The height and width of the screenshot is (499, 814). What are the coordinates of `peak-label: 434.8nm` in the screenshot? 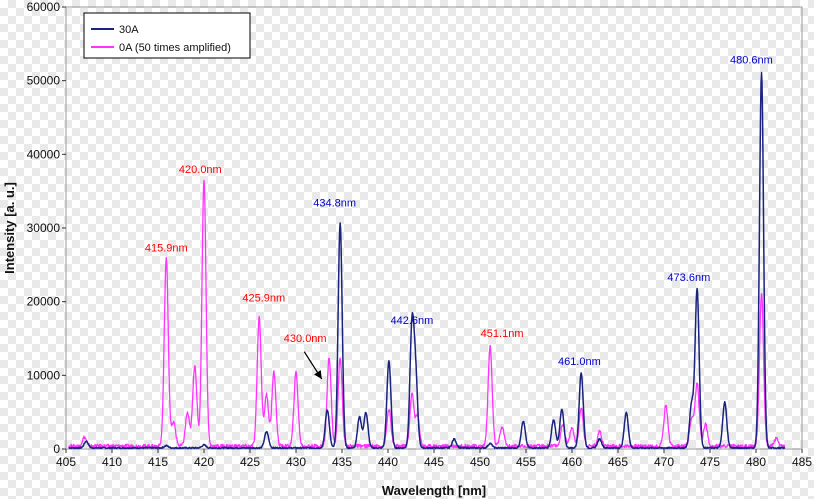 It's located at (334, 204).